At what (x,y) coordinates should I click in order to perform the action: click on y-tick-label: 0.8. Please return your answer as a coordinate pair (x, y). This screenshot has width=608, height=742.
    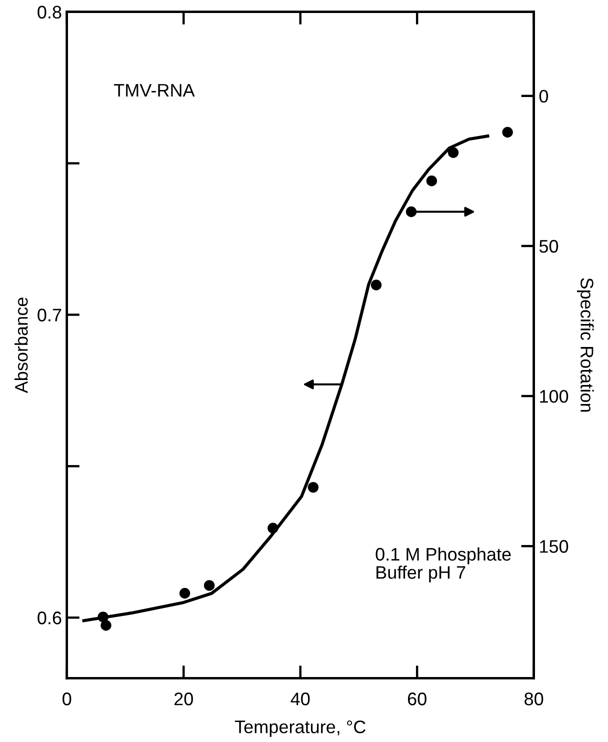
    Looking at the image, I should click on (50, 12).